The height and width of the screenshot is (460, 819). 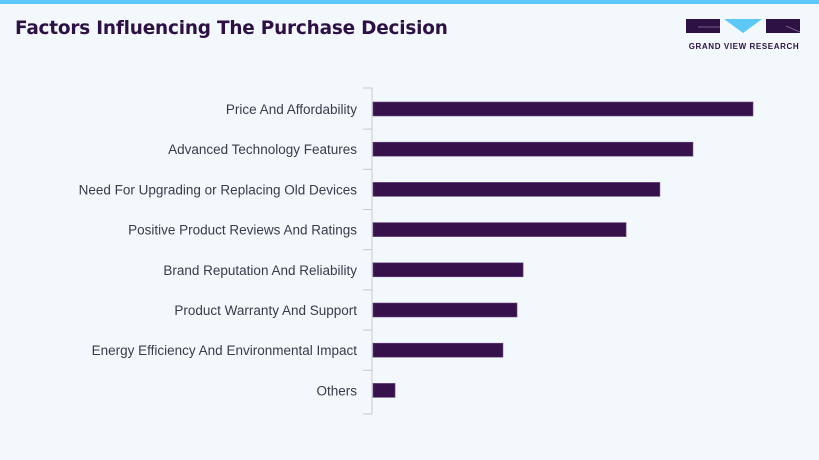 What do you see at coordinates (242, 230) in the screenshot?
I see `category-label: Positive Product Reviews And Ratings` at bounding box center [242, 230].